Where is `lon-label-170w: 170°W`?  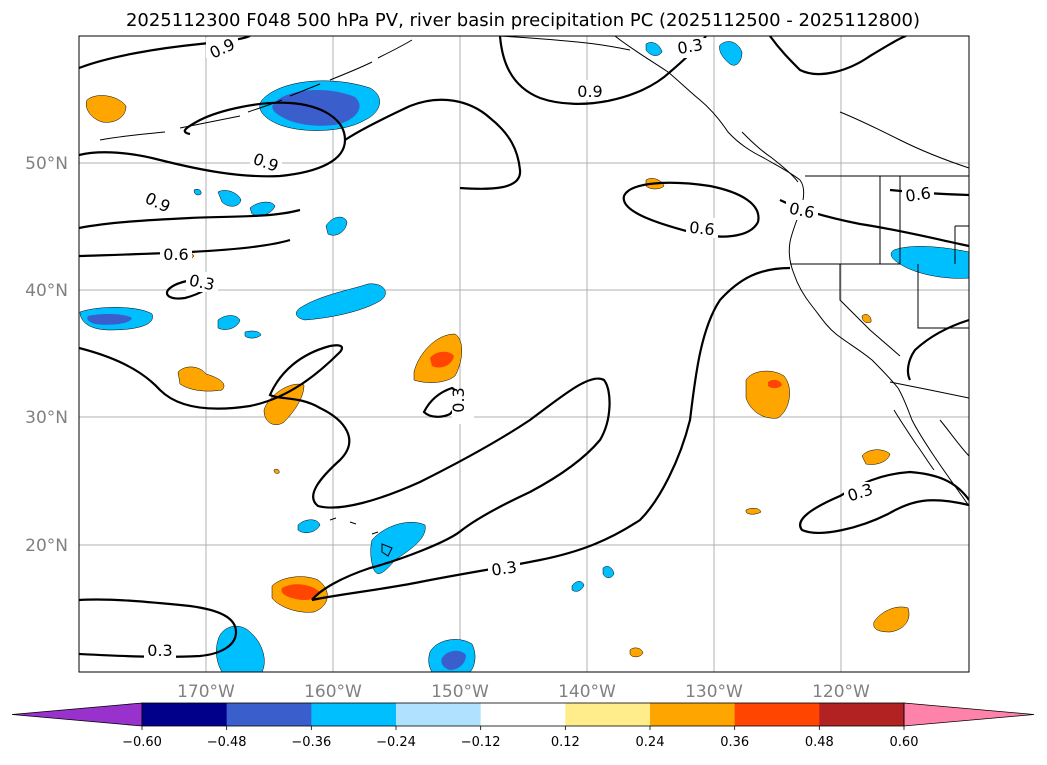 lon-label-170w: 170°W is located at coordinates (206, 692).